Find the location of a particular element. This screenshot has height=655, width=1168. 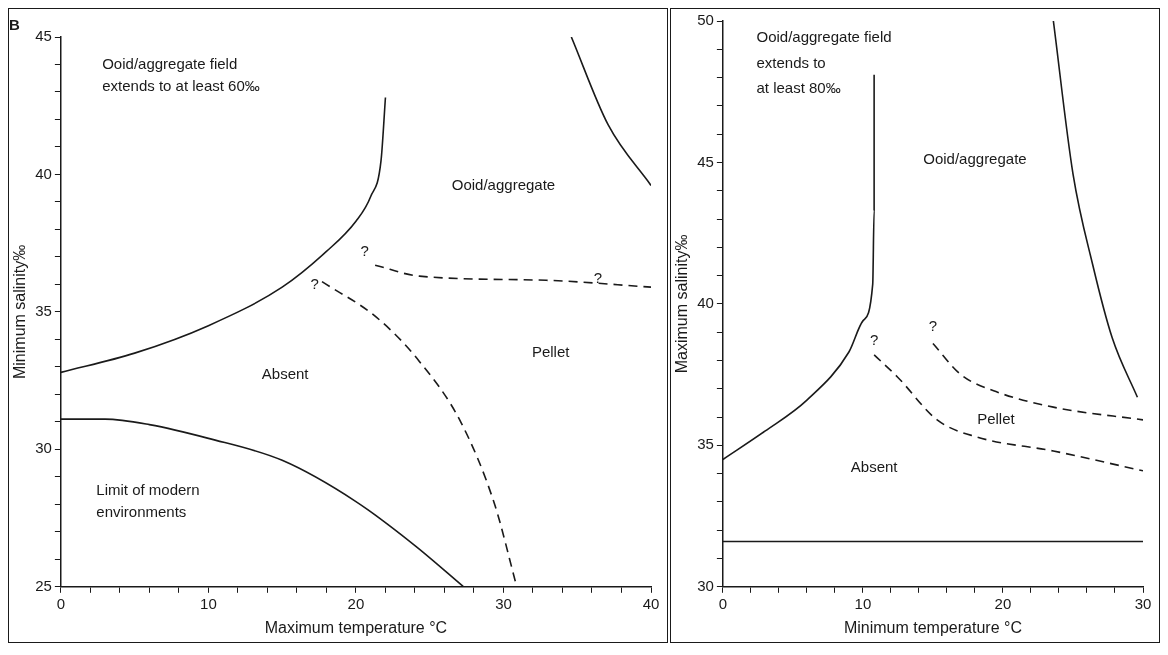

annotation: Limit of modern is located at coordinates (148, 489).